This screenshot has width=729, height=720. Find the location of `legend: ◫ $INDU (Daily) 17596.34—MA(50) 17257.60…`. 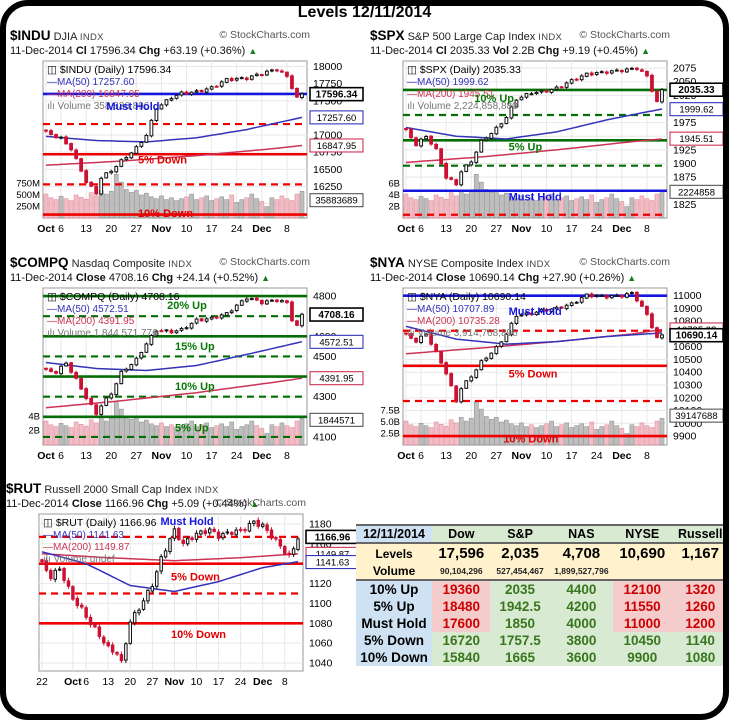

legend: ◫ $INDU (Daily) 17596.34—MA(50) 17257.60… is located at coordinates (109, 88).